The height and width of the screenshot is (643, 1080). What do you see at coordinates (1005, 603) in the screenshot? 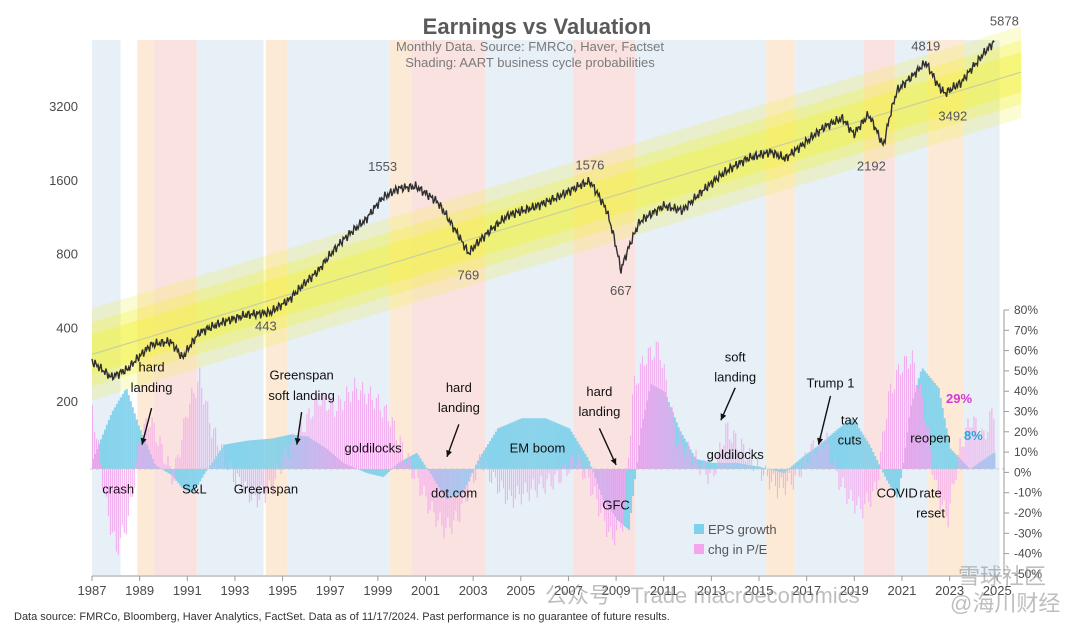
I see `watermark-3: @海川财经` at bounding box center [1005, 603].